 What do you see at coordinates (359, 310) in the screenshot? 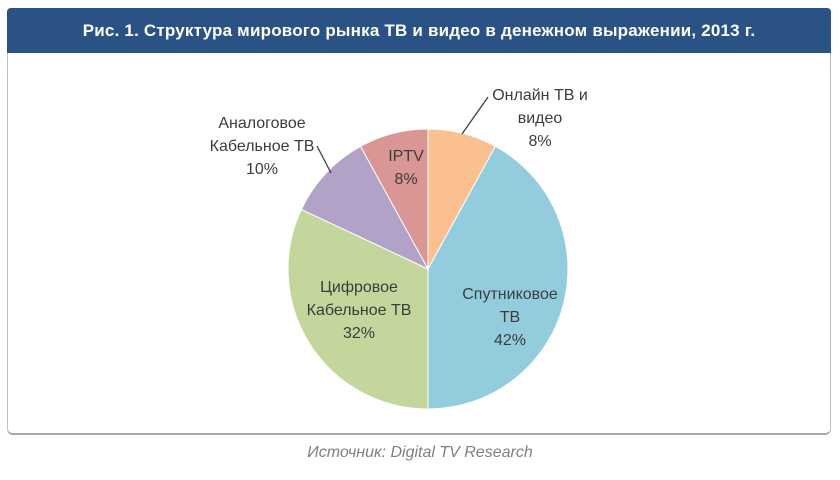
I see `pie-label-digital-cable-tv: Цифровое Кабельное ТВ 32%` at bounding box center [359, 310].